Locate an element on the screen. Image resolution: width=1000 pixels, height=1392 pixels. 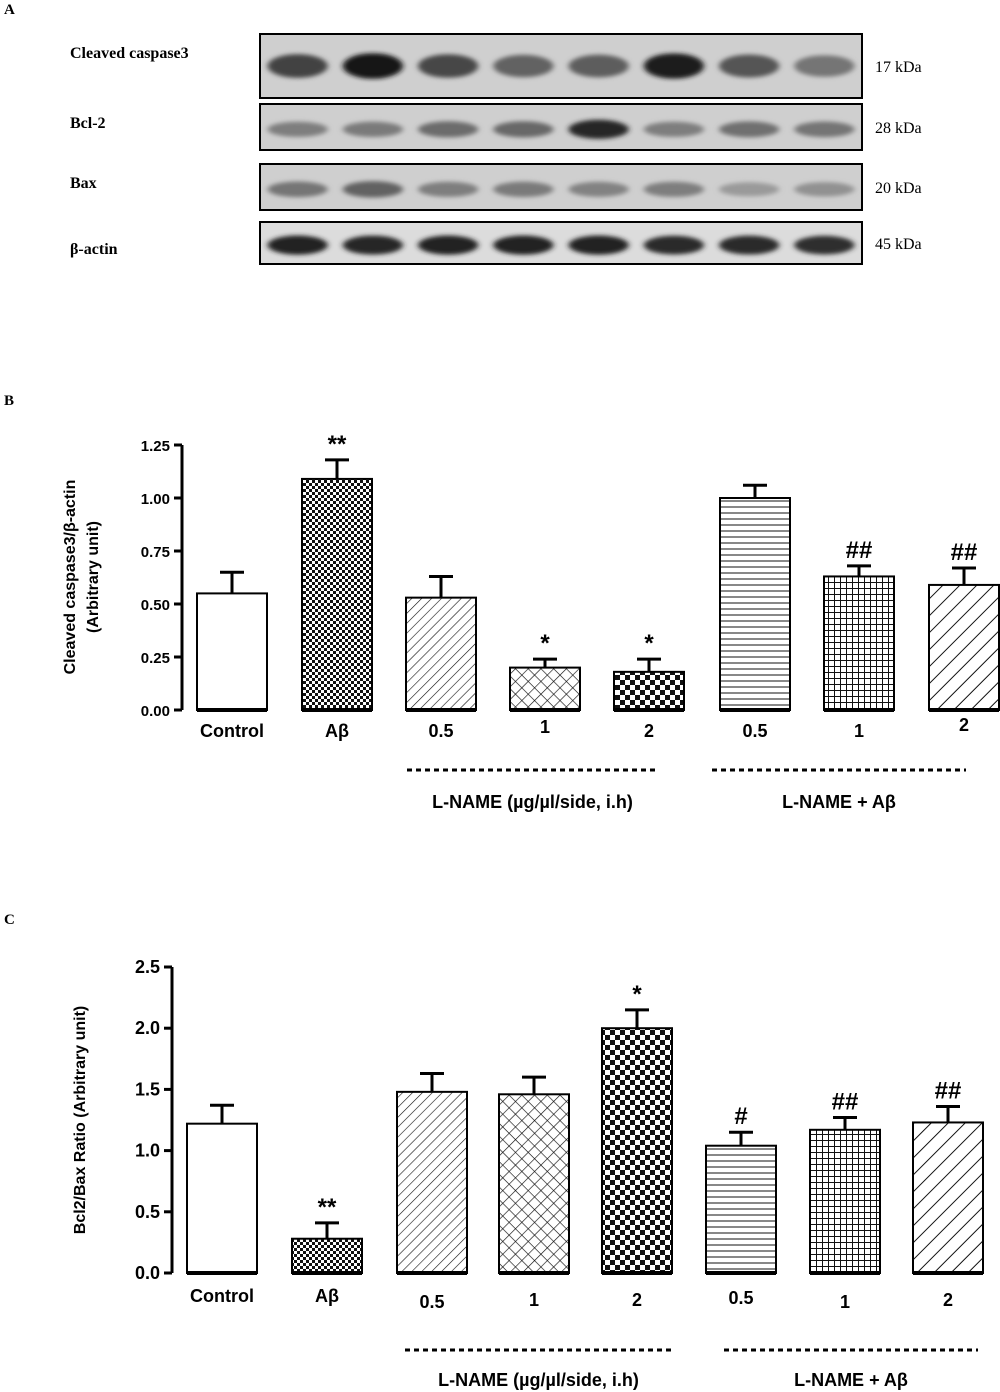
y-tick-label: 0.0 is located at coordinates (147, 1273).